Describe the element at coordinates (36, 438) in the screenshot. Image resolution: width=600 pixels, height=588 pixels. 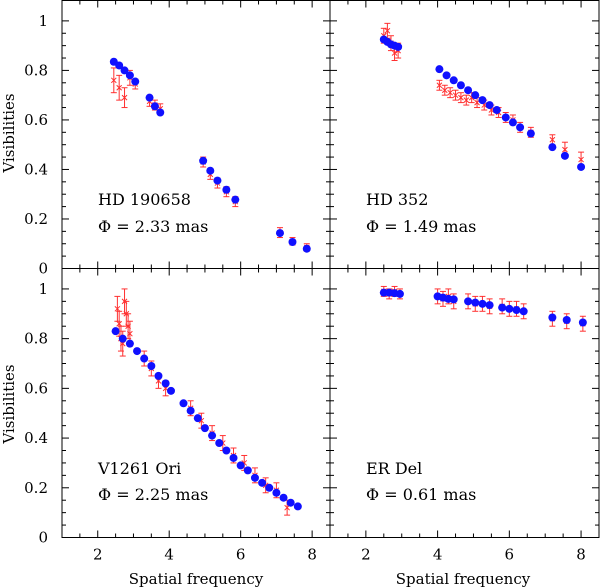
I see `y-tick-label: 0.4` at that location.